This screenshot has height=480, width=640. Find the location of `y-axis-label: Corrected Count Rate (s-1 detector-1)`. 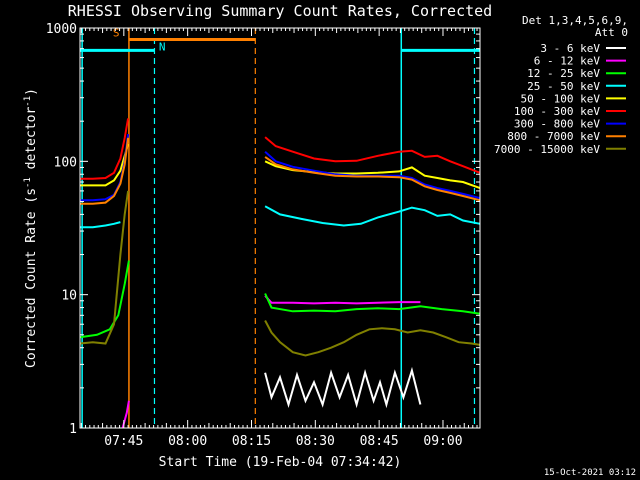

y-axis-label: Corrected Count Rate (s-1 detector-1) is located at coordinates (31, 228).